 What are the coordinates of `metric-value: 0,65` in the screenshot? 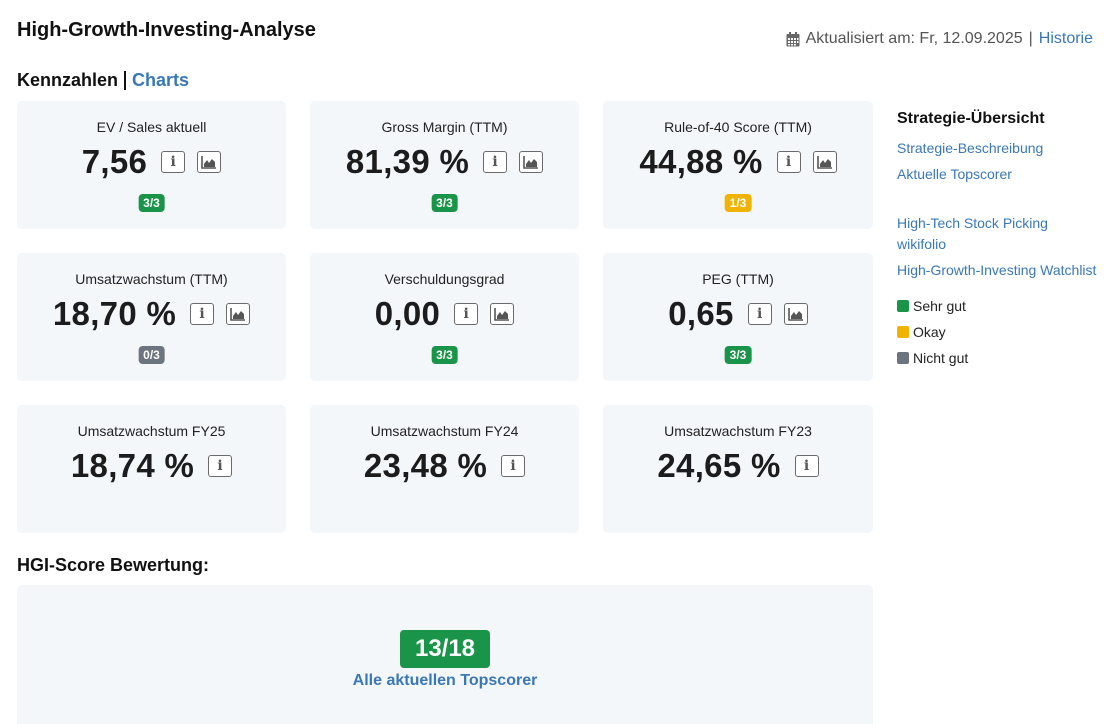 It's located at (701, 313).